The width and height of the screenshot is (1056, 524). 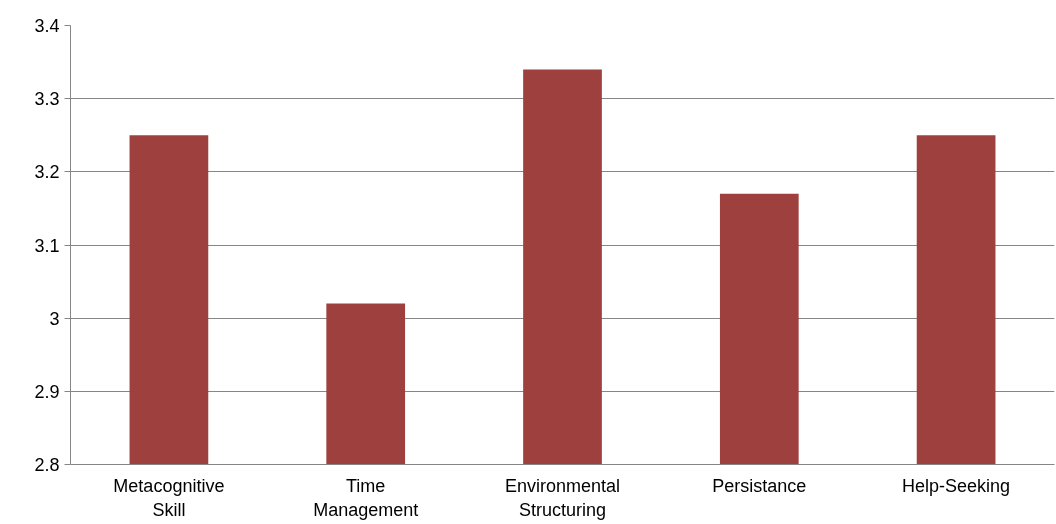 What do you see at coordinates (956, 485) in the screenshot?
I see `x-tick-label: Help-Seeking` at bounding box center [956, 485].